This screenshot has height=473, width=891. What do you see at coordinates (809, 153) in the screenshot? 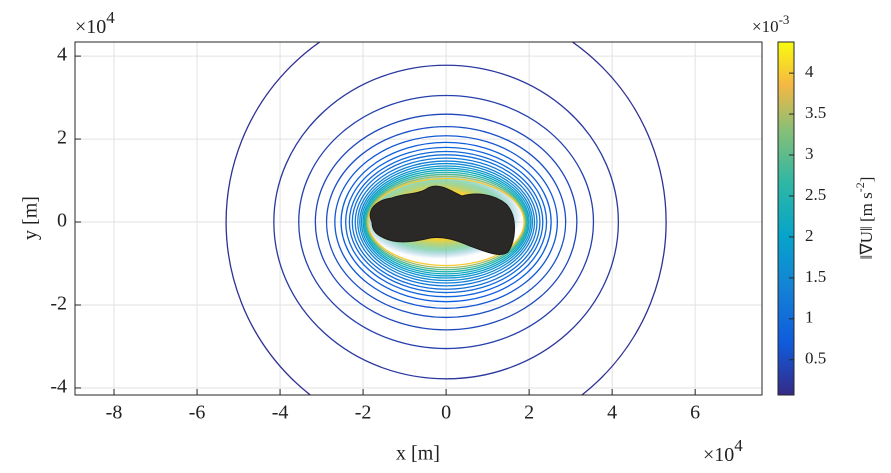
I see `colorbar-tick-label: 3` at bounding box center [809, 153].